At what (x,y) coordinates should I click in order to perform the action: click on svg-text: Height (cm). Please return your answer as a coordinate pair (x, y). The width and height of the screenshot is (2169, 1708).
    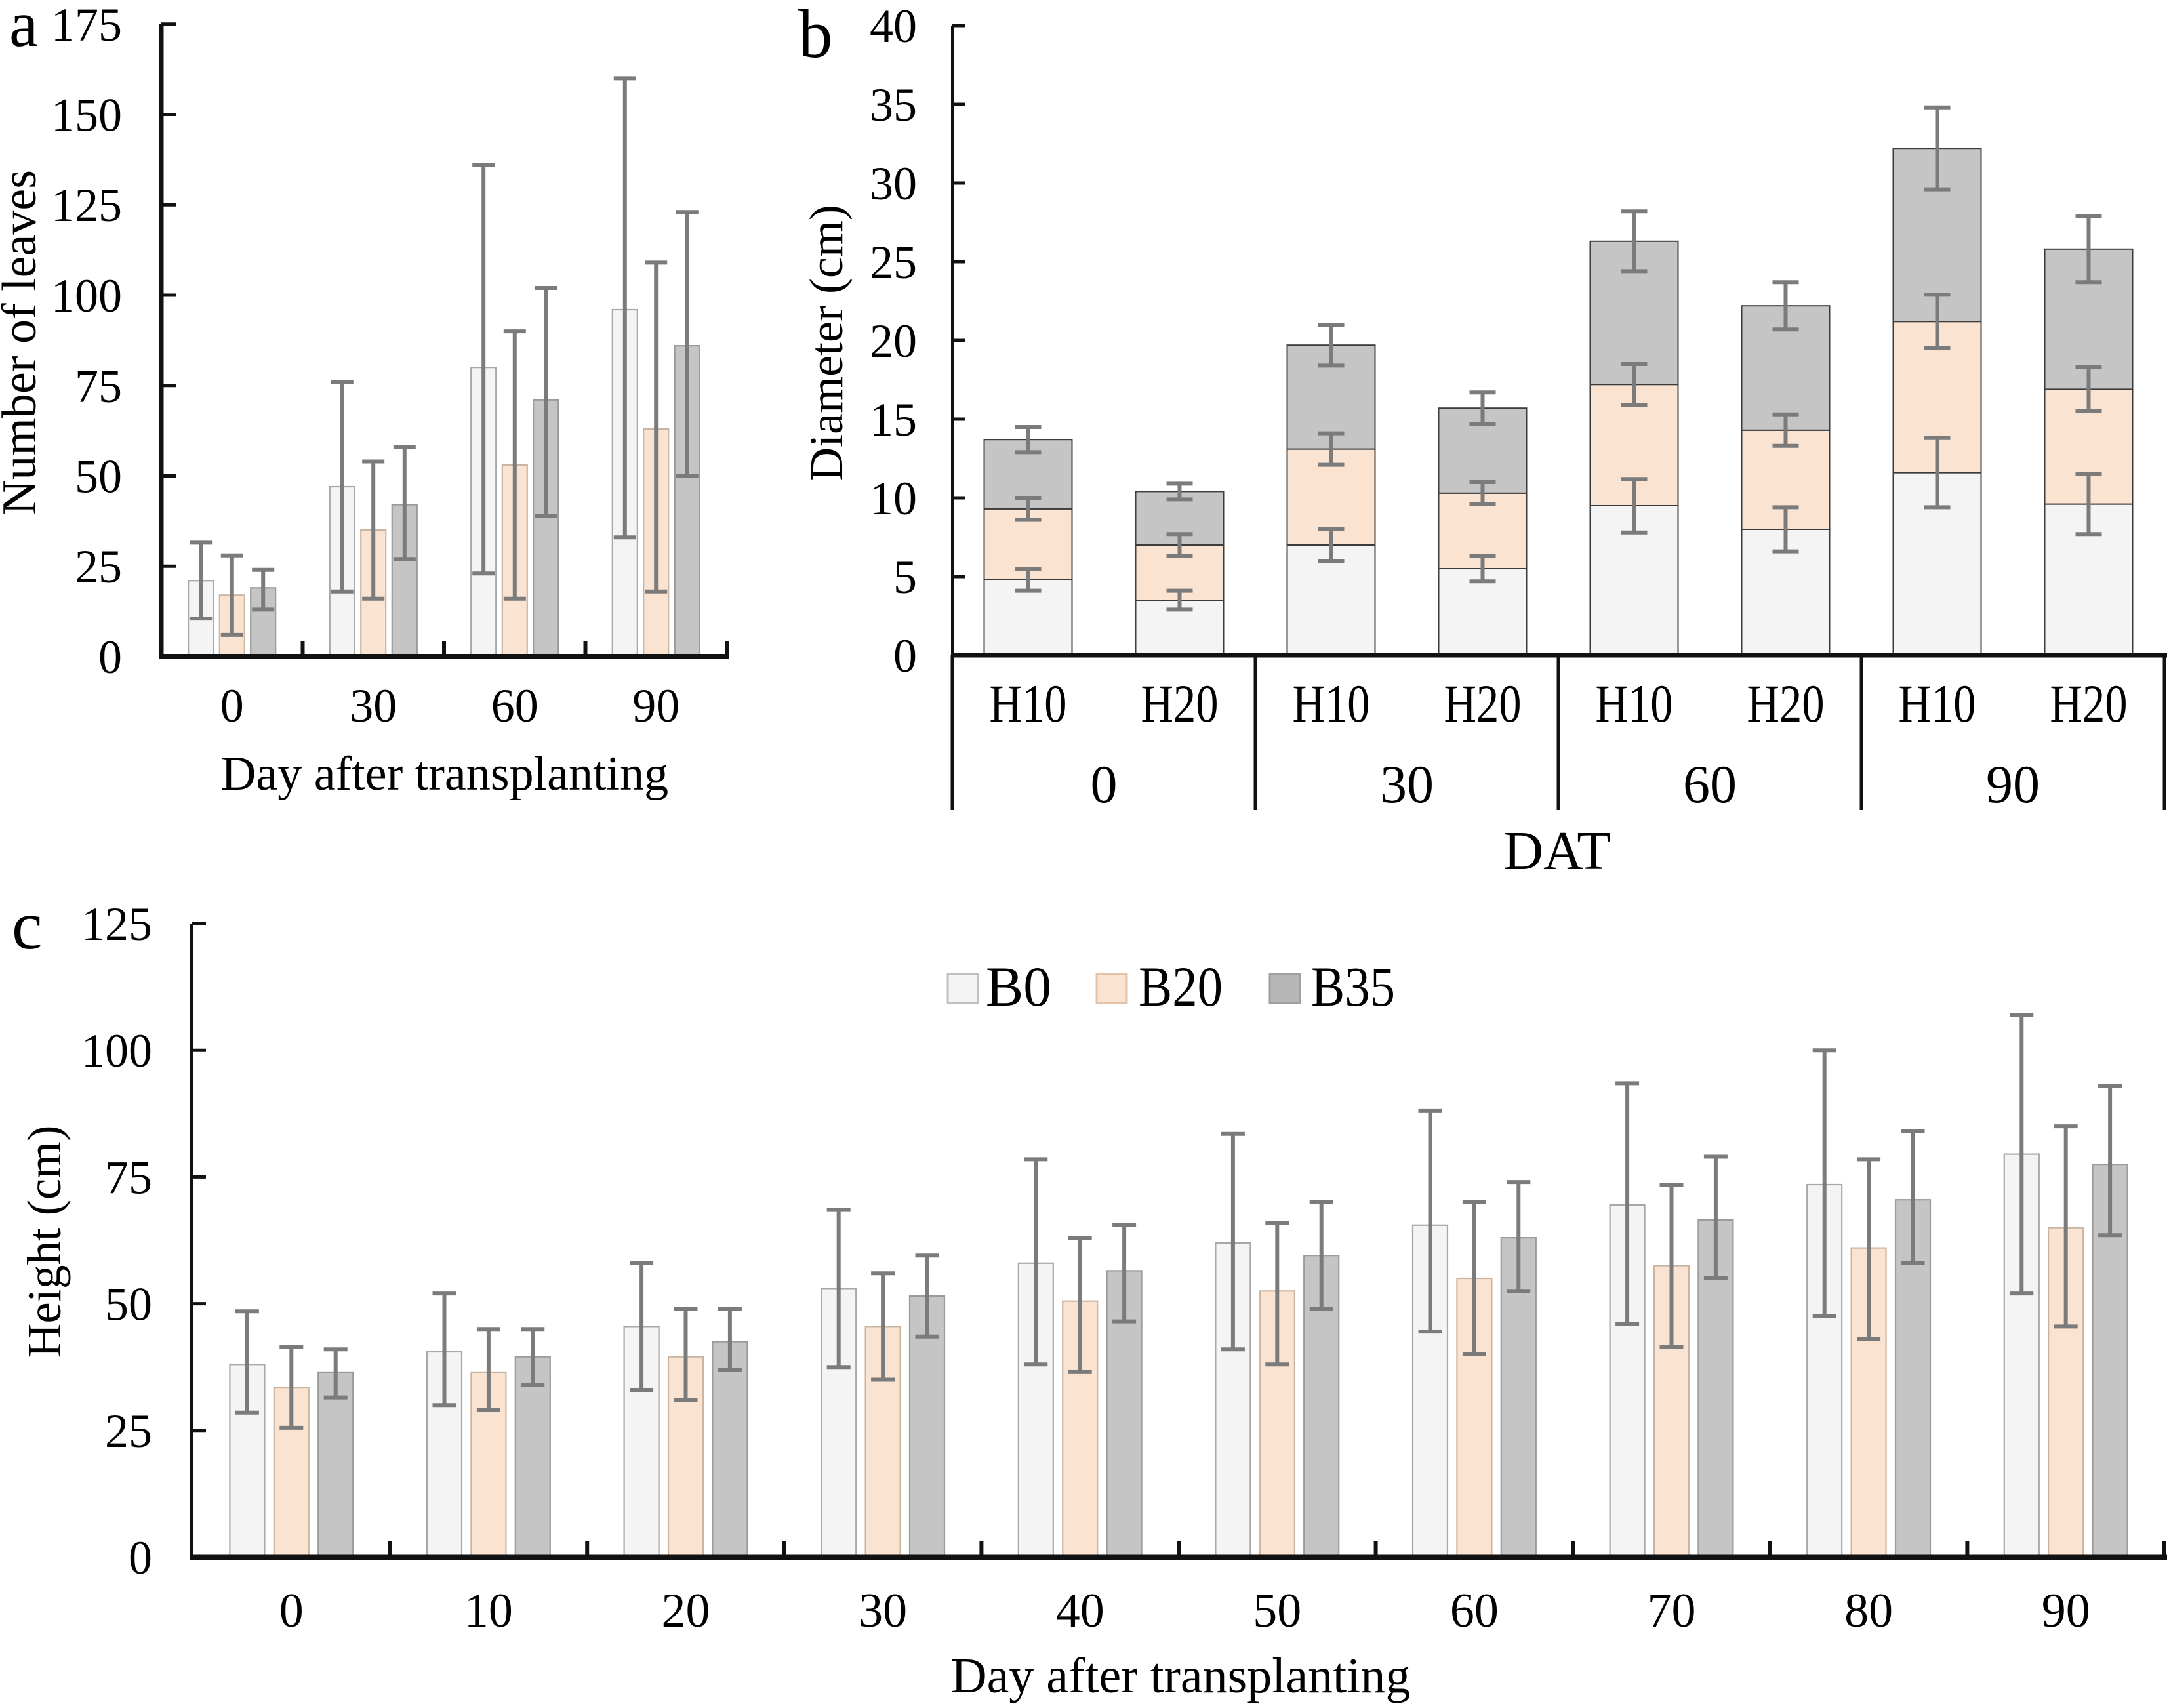
    Looking at the image, I should click on (44, 1242).